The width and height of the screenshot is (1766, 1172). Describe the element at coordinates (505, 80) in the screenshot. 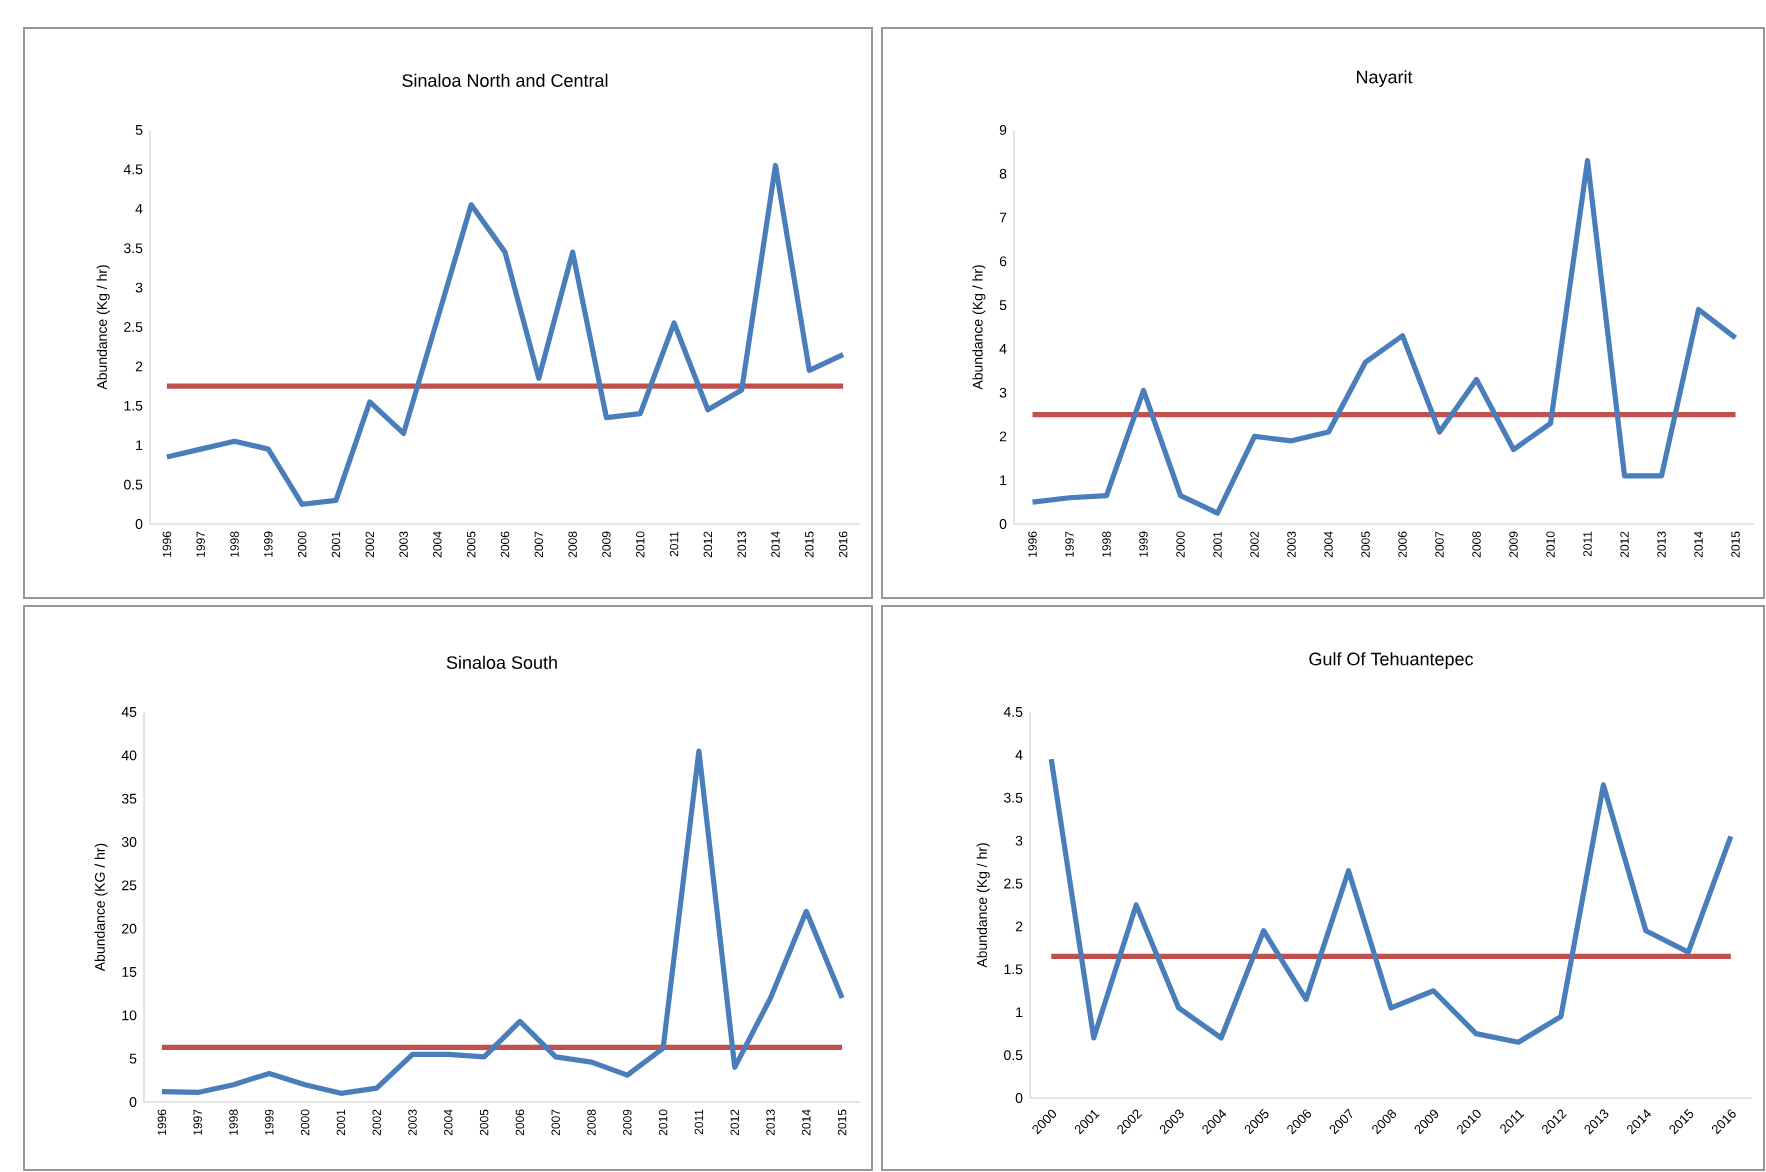

I see `chart-title: Sinaloa North and Central` at that location.